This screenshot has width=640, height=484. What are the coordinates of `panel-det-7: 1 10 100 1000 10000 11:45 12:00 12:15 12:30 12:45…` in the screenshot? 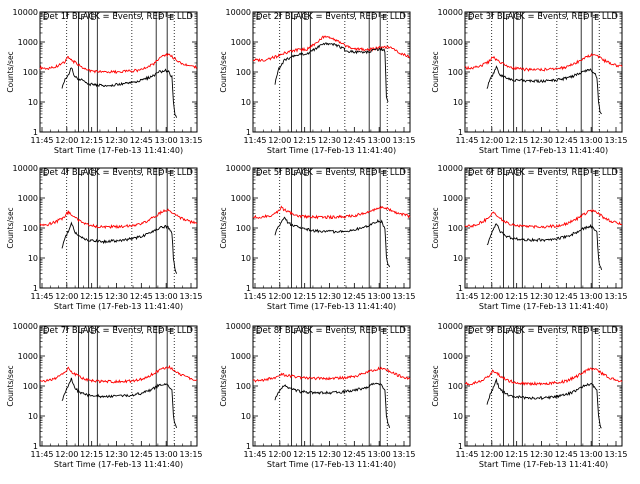 It's located at (104, 395).